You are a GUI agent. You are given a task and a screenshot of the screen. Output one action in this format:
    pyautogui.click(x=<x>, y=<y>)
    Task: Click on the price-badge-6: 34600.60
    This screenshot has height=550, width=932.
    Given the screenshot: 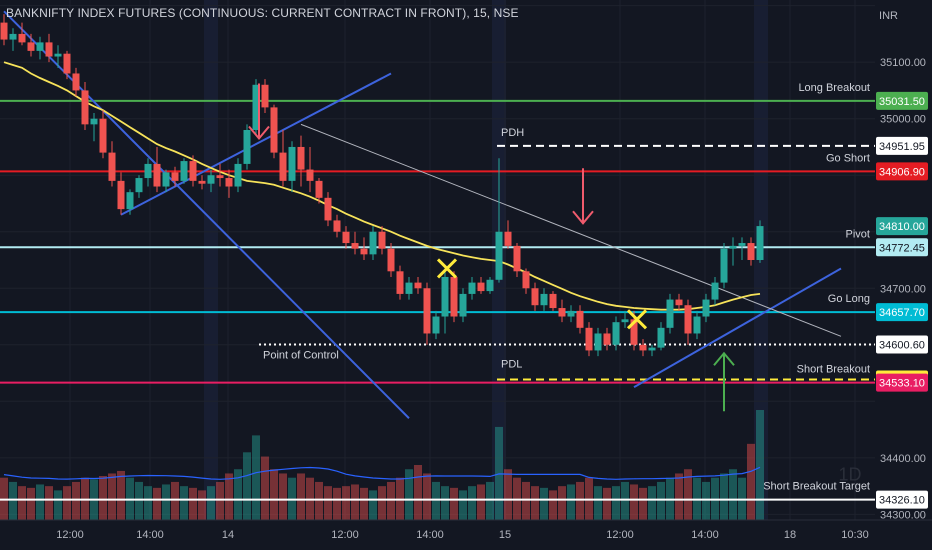 What is the action you would take?
    pyautogui.click(x=902, y=345)
    